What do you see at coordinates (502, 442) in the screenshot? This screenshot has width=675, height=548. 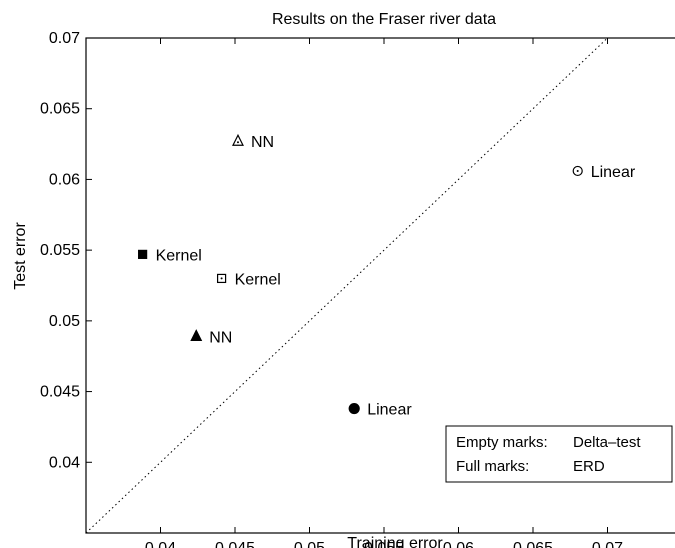 I see `legend-key-empty: Empty marks:` at bounding box center [502, 442].